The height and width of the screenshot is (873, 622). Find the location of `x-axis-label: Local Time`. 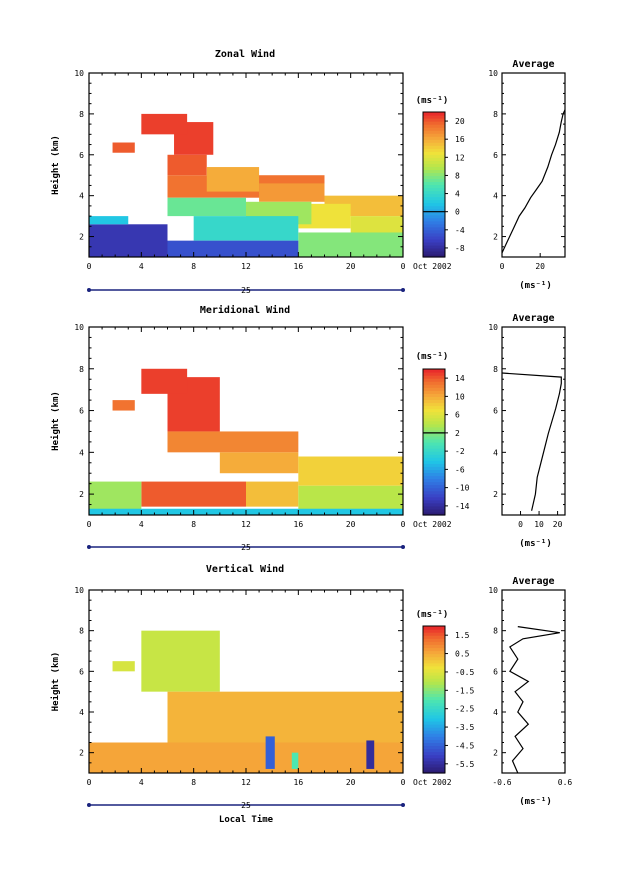

x-axis-label: Local Time is located at coordinates (246, 819).